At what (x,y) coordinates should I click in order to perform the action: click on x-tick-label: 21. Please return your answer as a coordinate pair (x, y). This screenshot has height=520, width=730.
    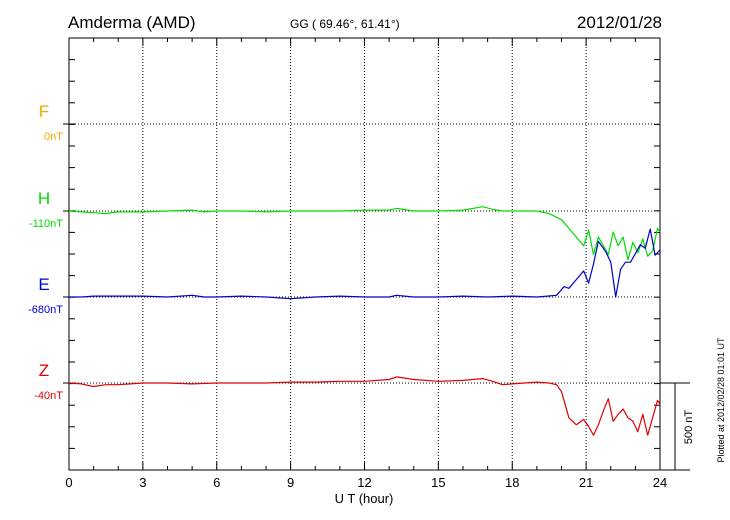
    Looking at the image, I should click on (586, 482).